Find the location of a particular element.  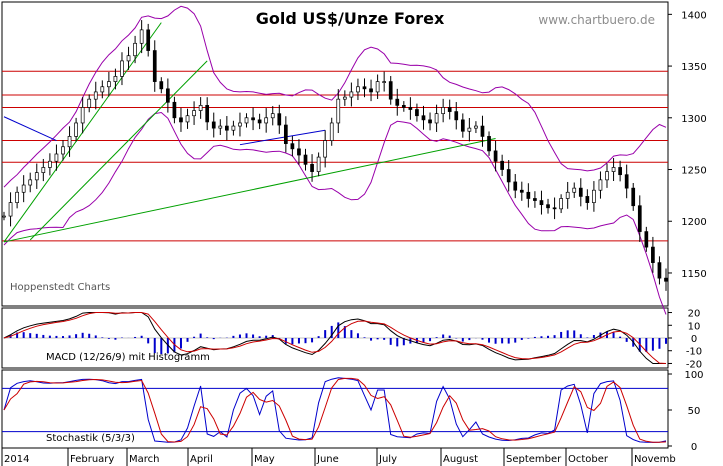

x-tick-label: April is located at coordinates (201, 459).